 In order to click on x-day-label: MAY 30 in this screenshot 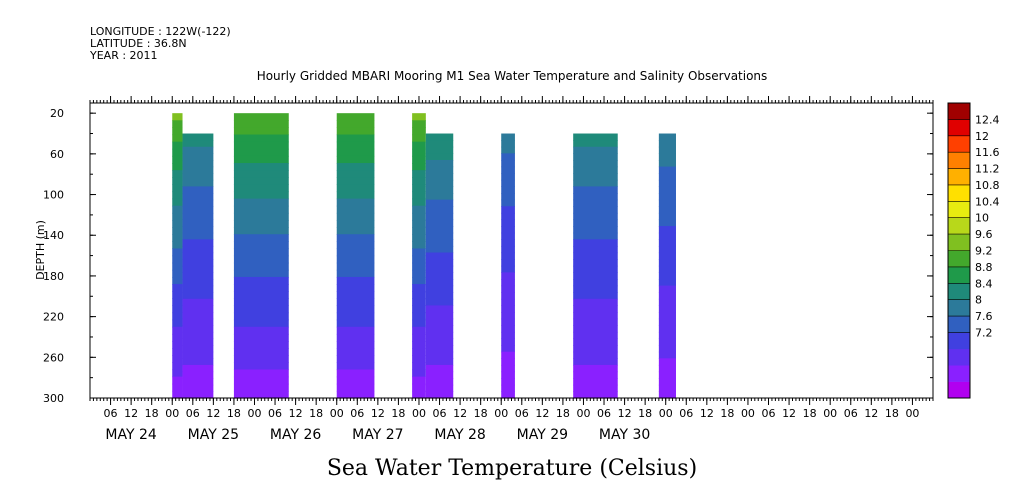, I will do `click(624, 435)`.